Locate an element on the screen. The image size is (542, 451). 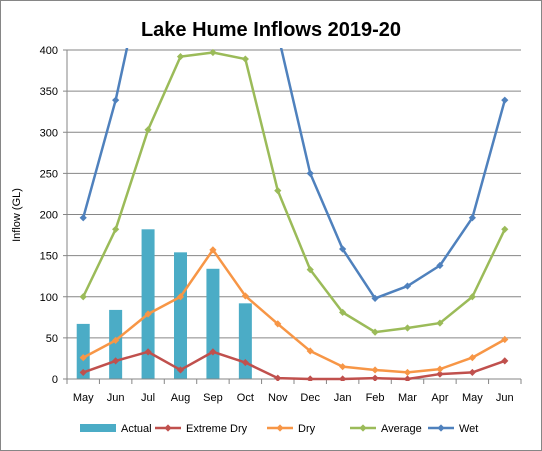
x-tick-label: Jan is located at coordinates (343, 398).